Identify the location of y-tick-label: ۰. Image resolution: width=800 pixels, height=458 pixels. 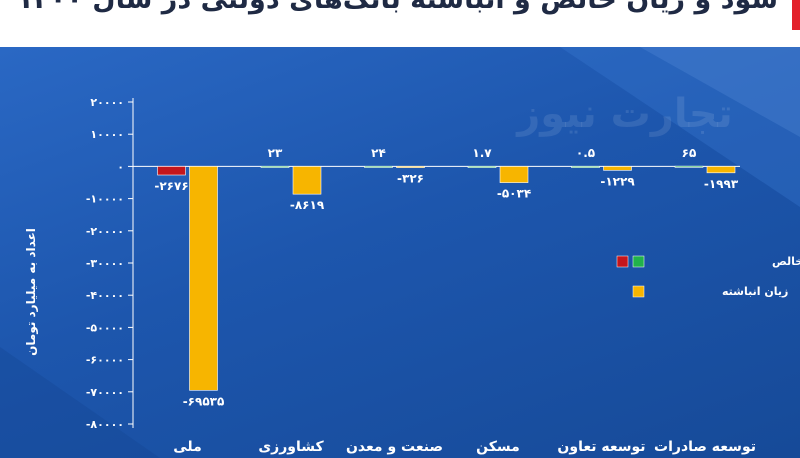
(120, 166).